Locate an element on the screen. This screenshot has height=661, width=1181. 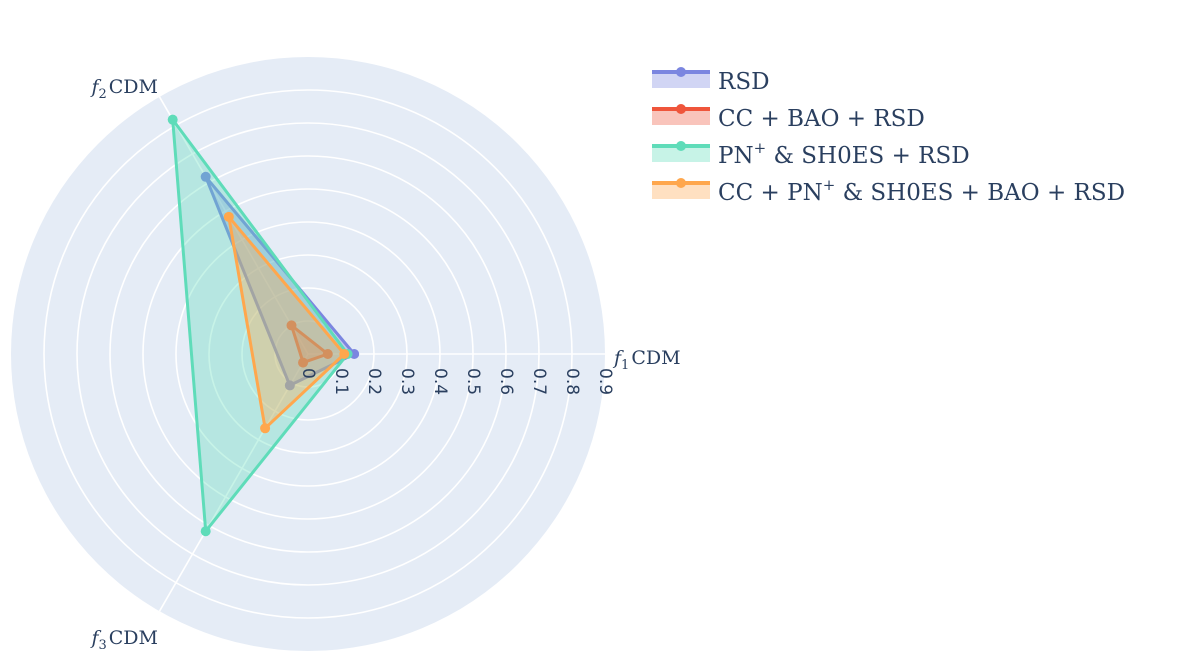
series-layer is located at coordinates (263, 325).